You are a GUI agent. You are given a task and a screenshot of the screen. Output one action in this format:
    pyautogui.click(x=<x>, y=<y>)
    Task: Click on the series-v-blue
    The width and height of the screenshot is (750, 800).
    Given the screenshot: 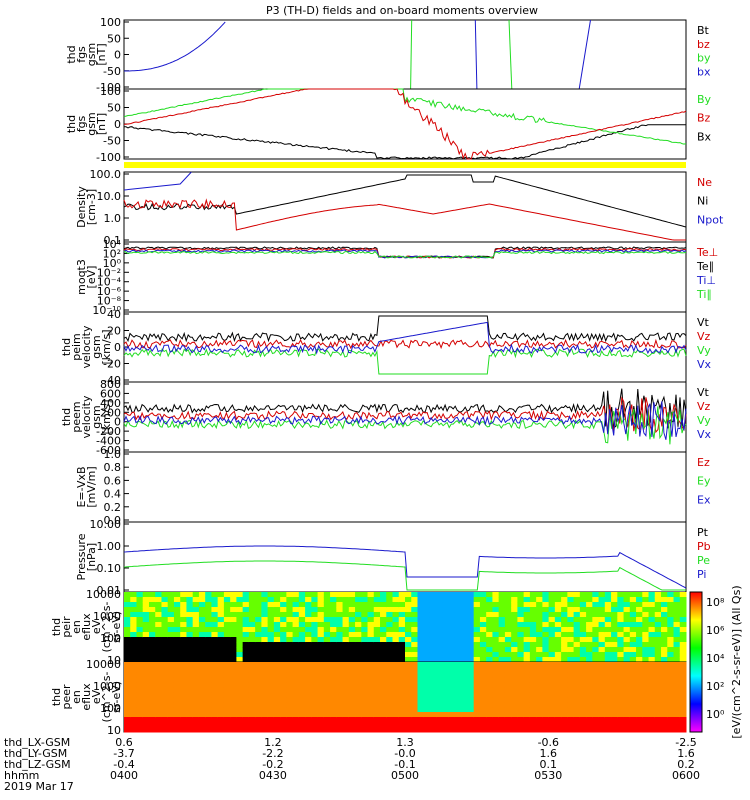 What is the action you would take?
    pyautogui.click(x=405, y=420)
    